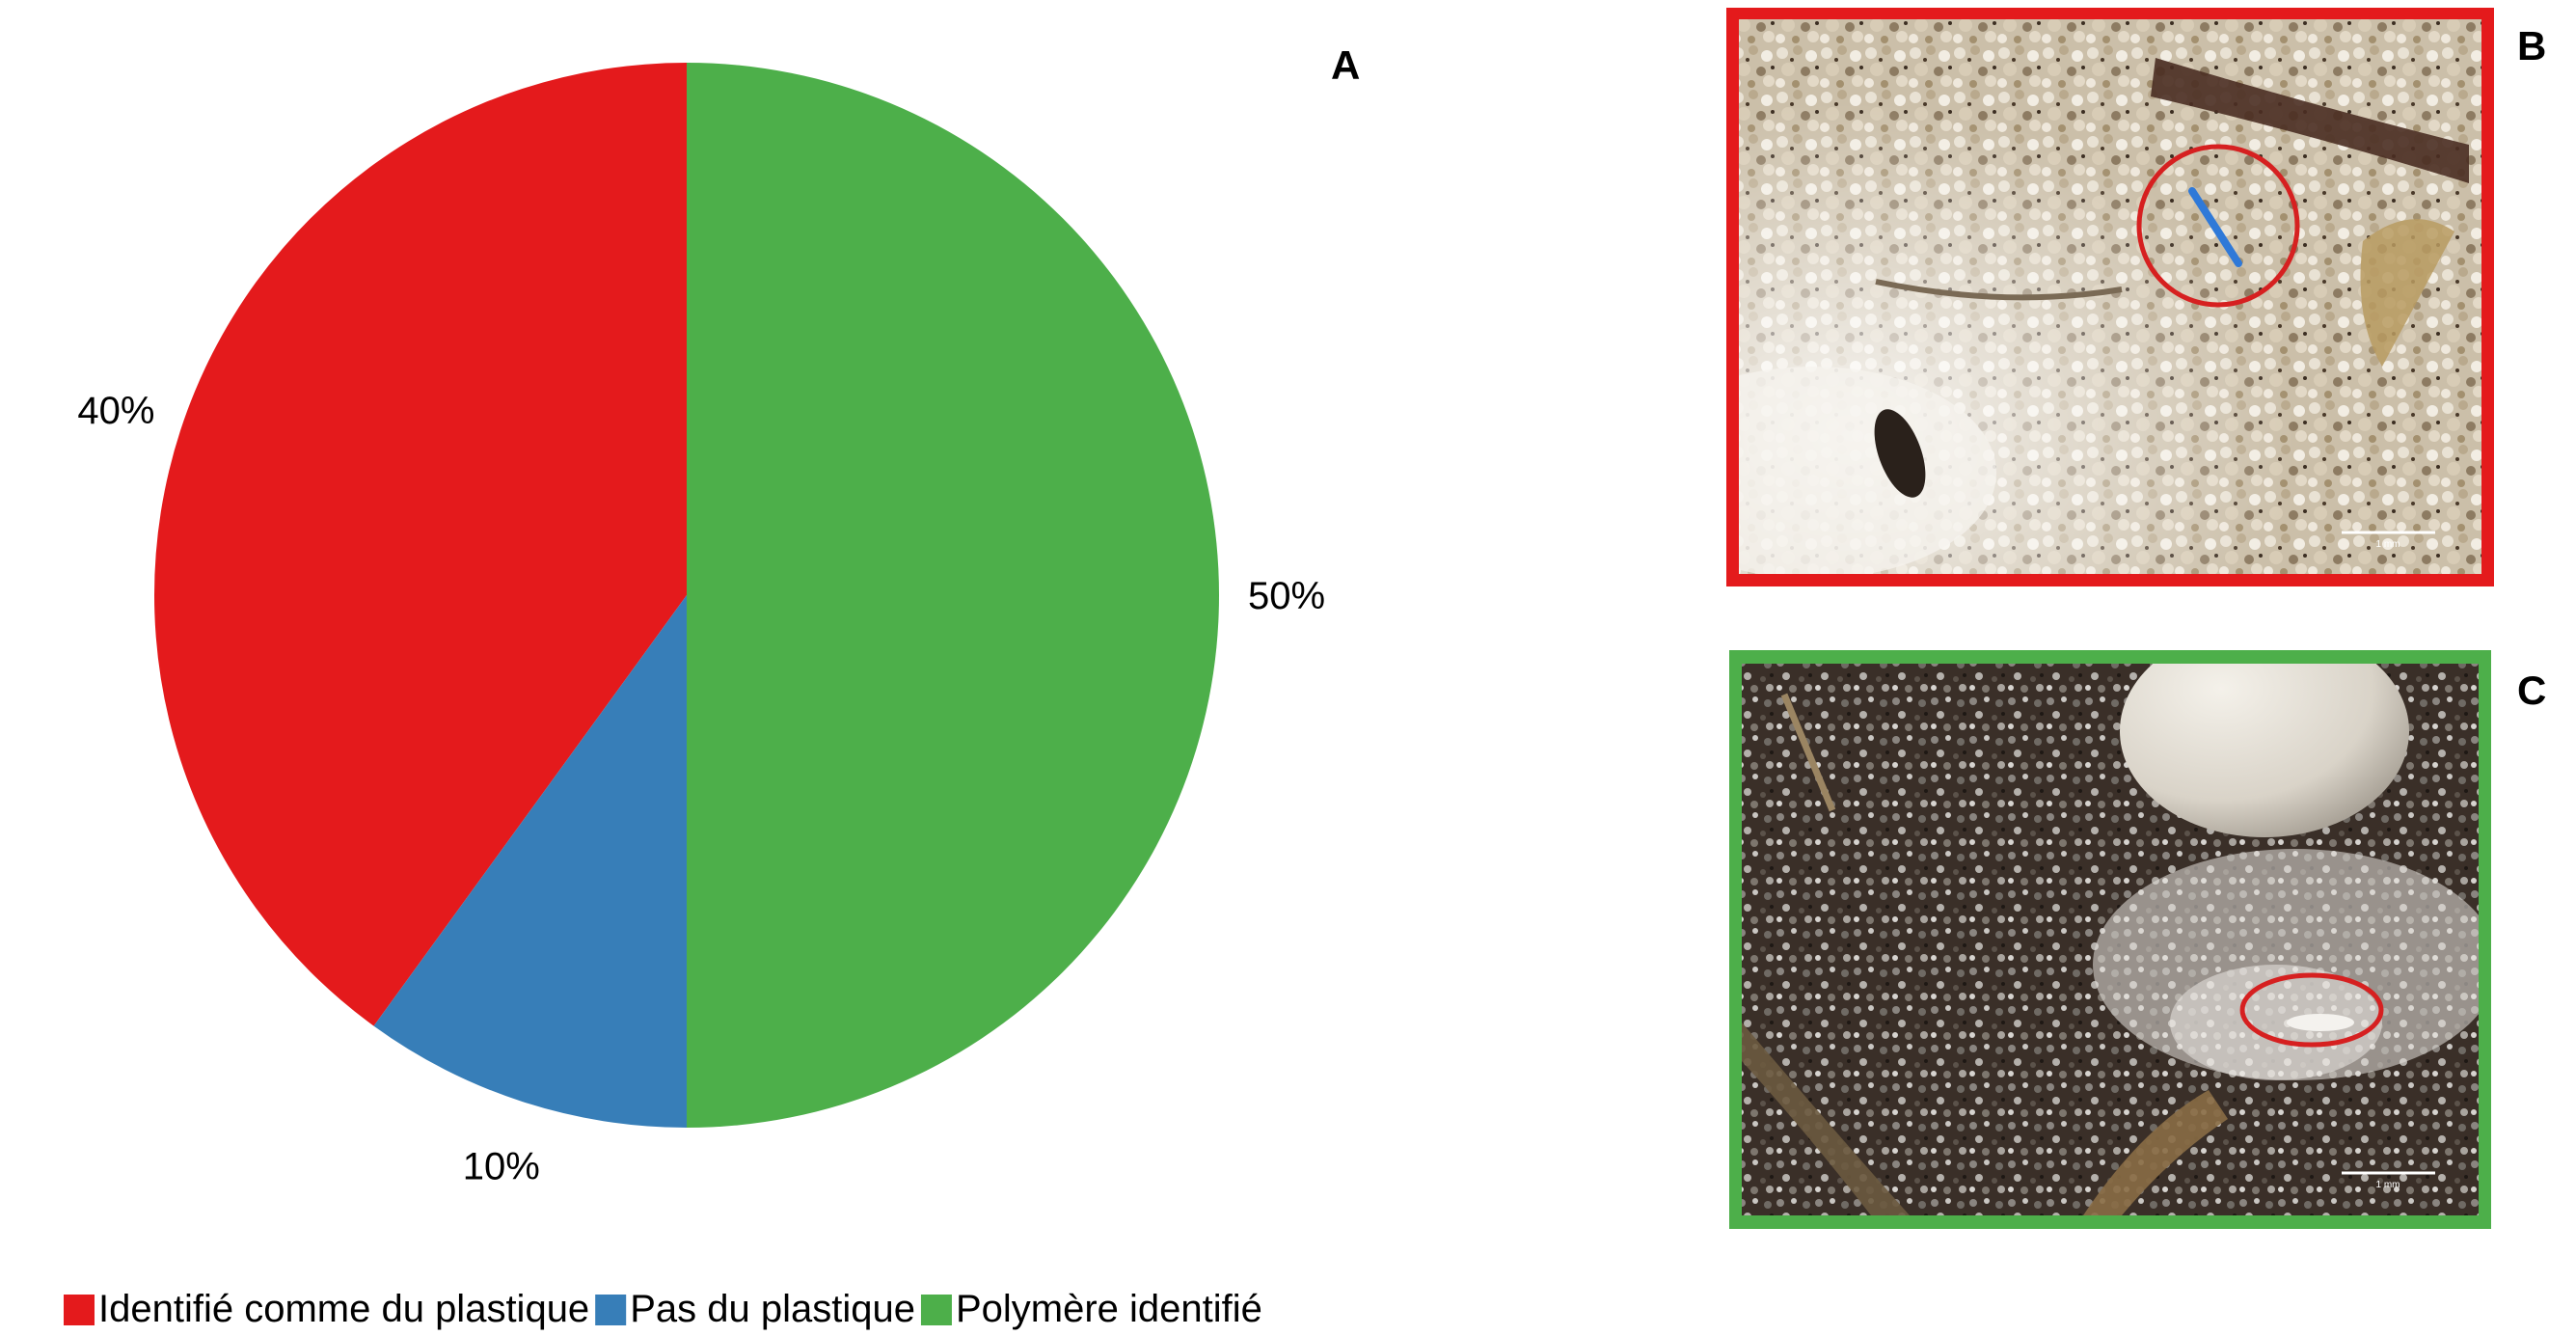  What do you see at coordinates (1109, 1309) in the screenshot?
I see `legend-label-3: Polymère identifié` at bounding box center [1109, 1309].